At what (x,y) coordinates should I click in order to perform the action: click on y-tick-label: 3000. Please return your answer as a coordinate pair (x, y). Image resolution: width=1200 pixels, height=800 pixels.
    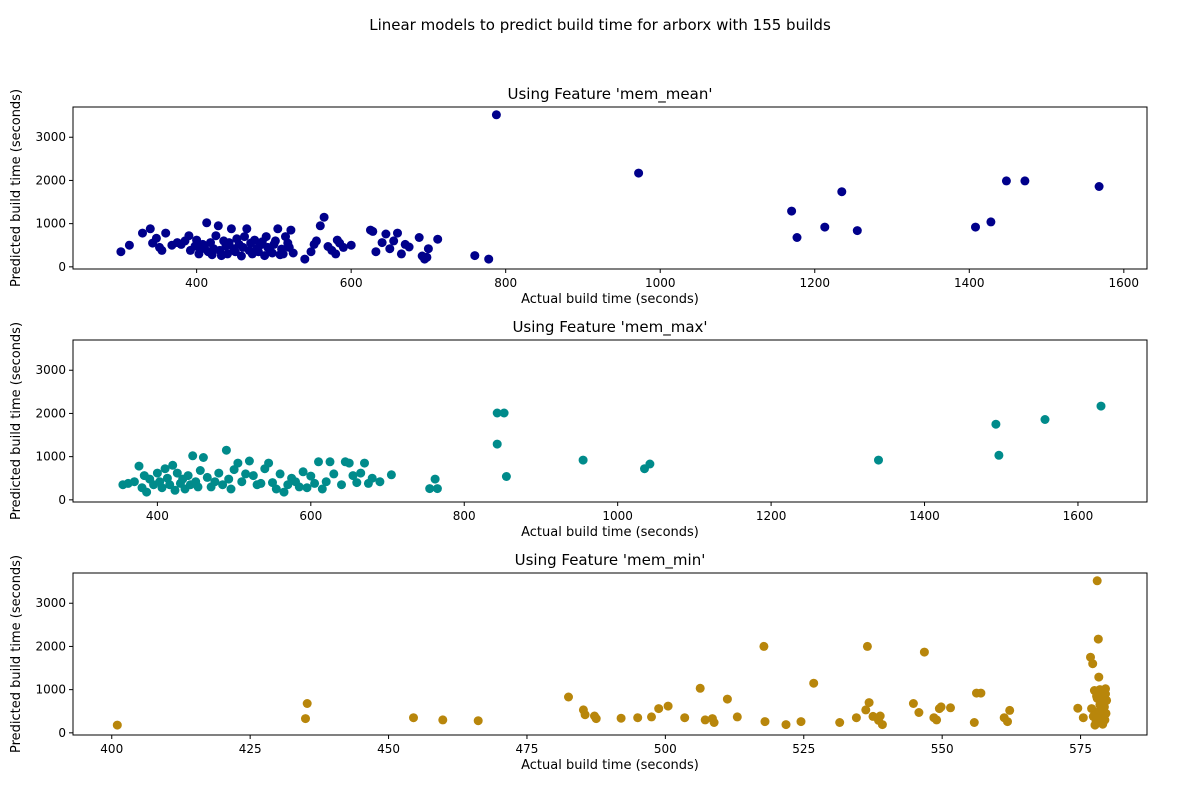
    Looking at the image, I should click on (50, 137).